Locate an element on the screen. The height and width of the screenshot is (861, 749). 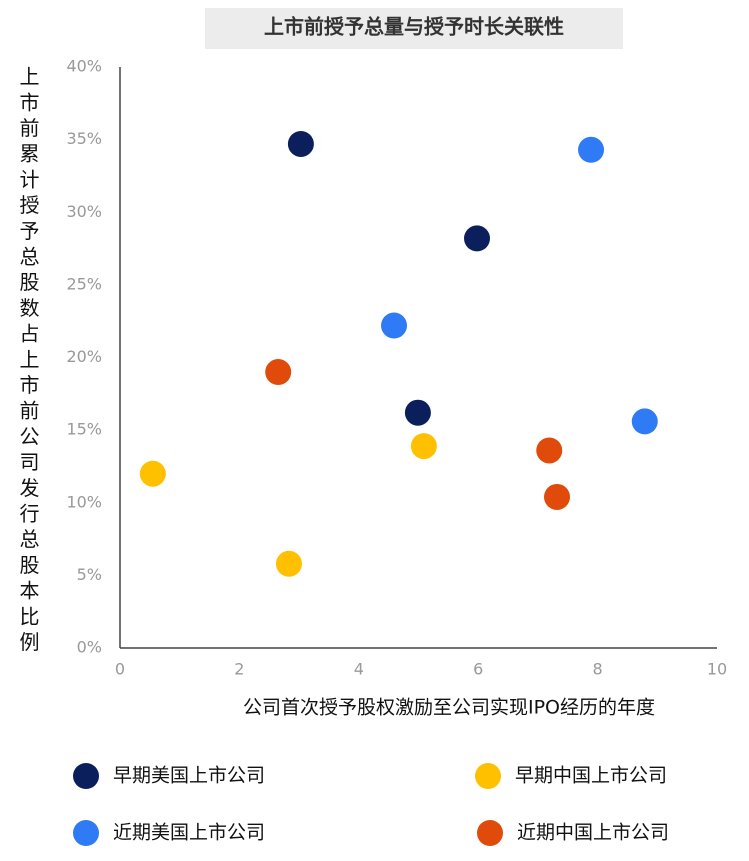
x-tick-label: 10 is located at coordinates (717, 669).